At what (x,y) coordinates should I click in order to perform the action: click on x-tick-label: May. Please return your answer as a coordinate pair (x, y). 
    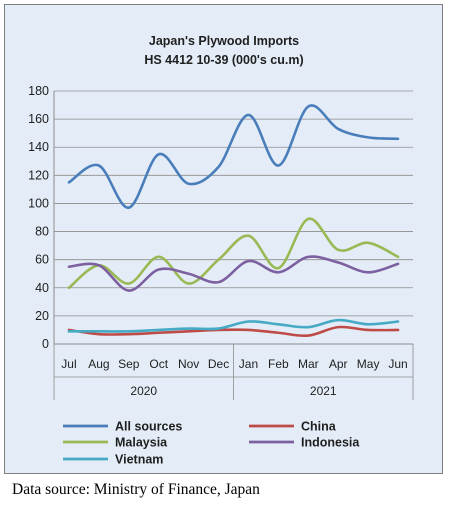
    Looking at the image, I should click on (368, 364).